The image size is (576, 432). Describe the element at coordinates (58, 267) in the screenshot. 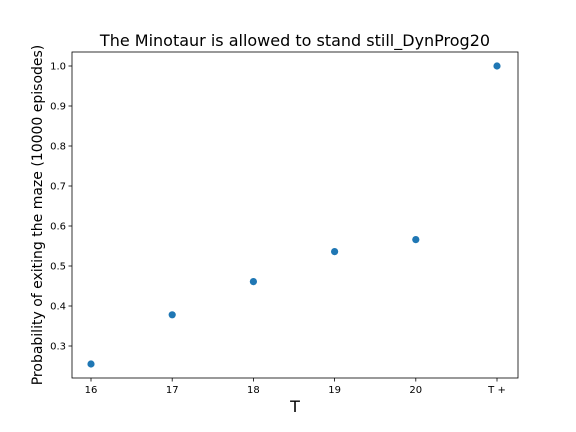

I see `y-tick-label: 0.5` at that location.